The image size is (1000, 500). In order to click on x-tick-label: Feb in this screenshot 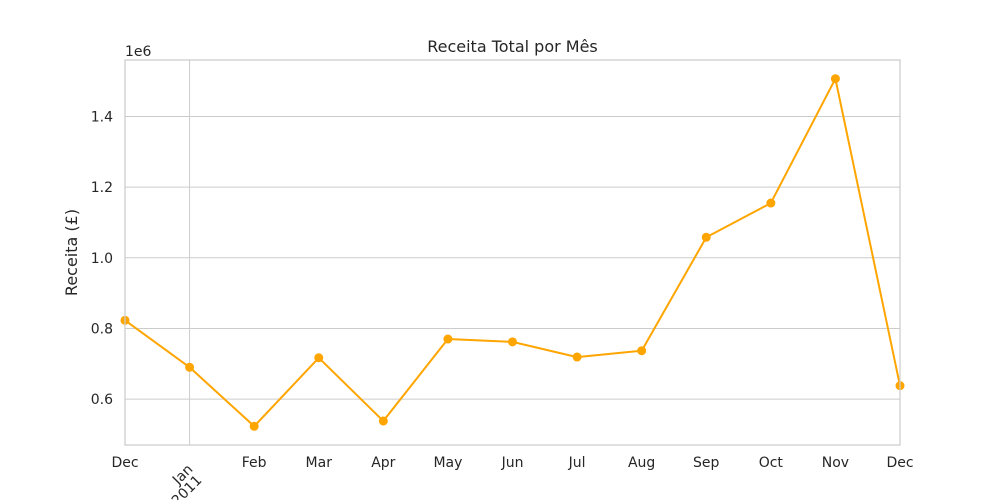, I will do `click(254, 463)`.